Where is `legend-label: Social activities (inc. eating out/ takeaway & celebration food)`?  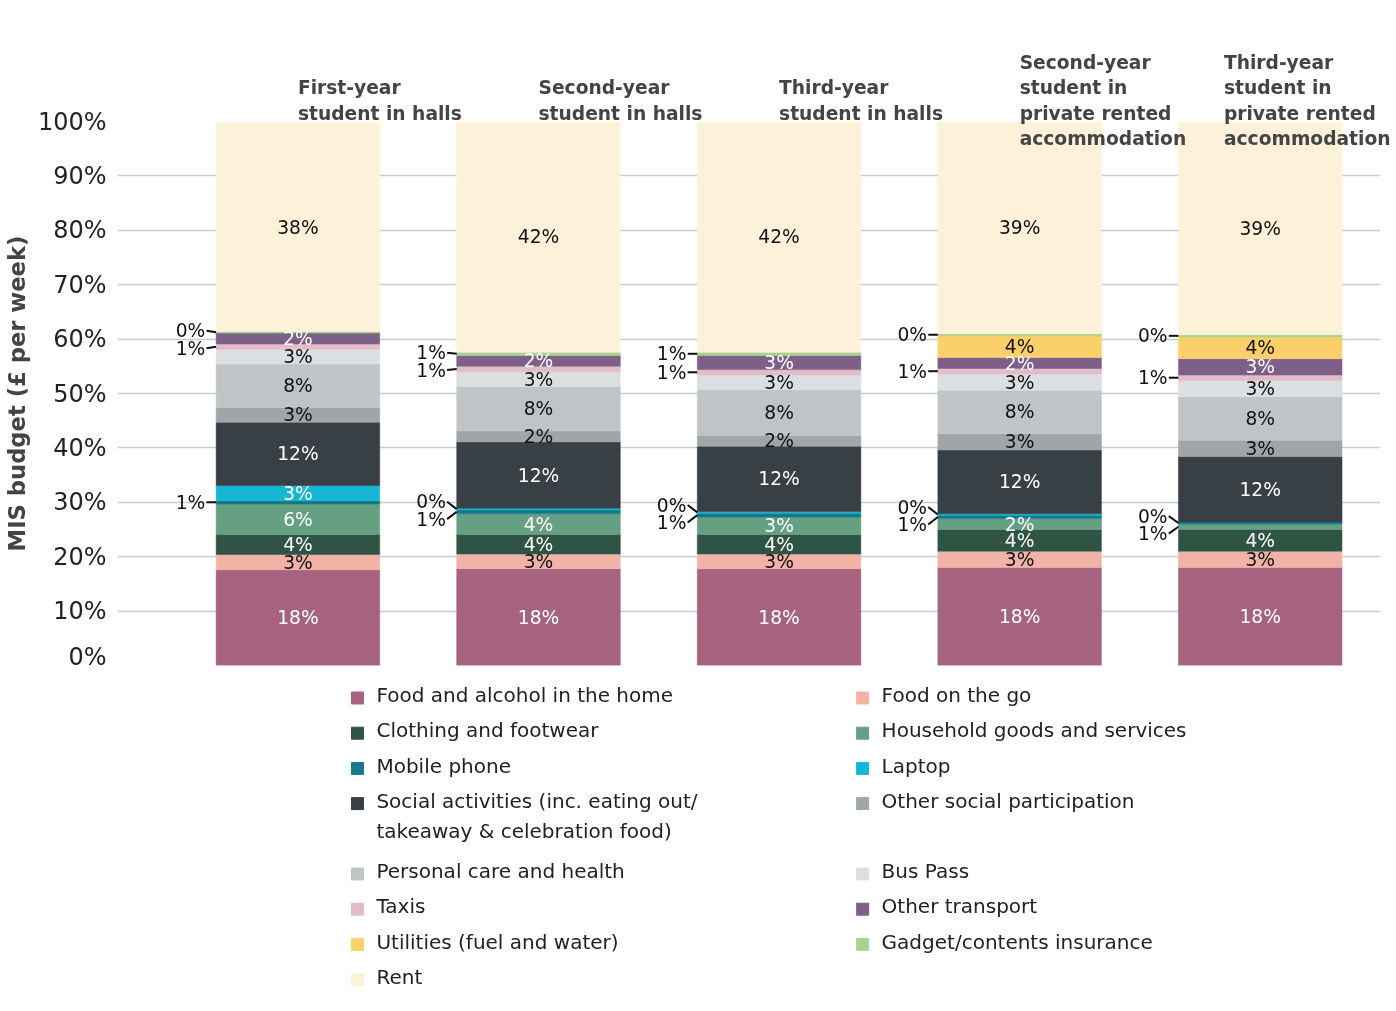
legend-label: Social activities (inc. eating out/ takeaway & celebration food) is located at coordinates (537, 815).